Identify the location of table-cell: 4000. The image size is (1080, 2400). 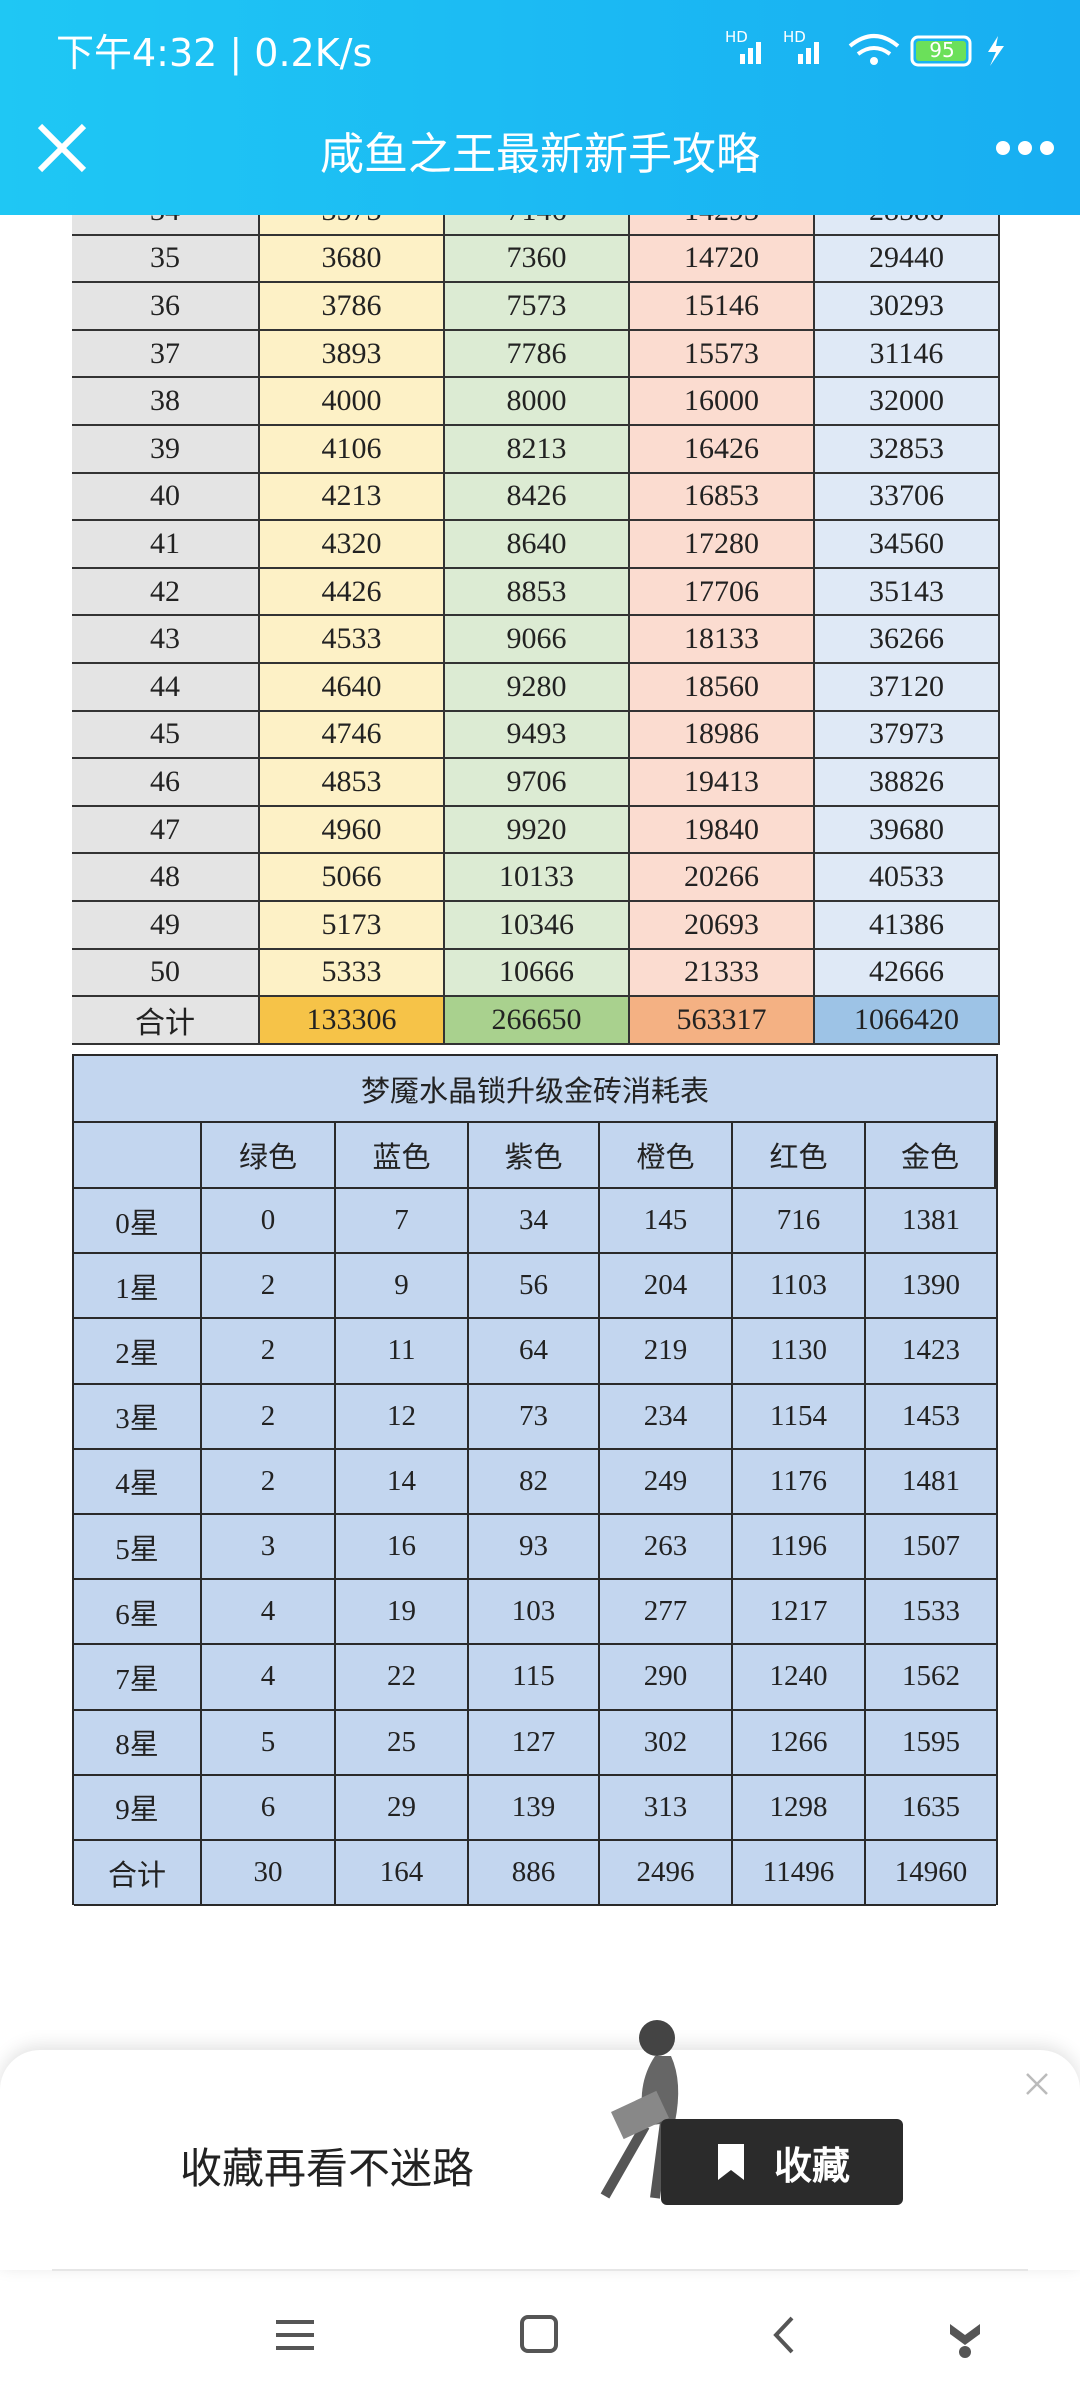
(352, 402).